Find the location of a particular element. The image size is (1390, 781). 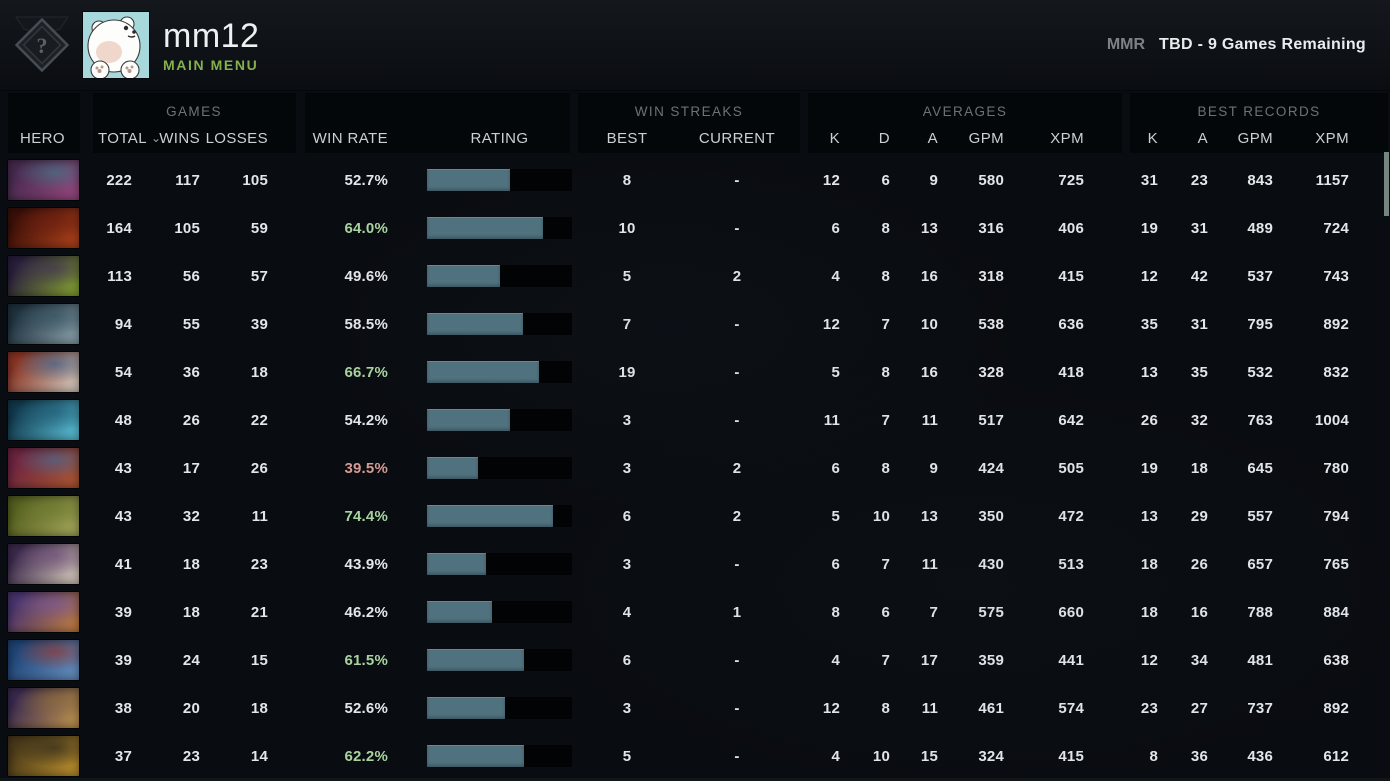

best-kills-cell: 18 is located at coordinates (1149, 612).